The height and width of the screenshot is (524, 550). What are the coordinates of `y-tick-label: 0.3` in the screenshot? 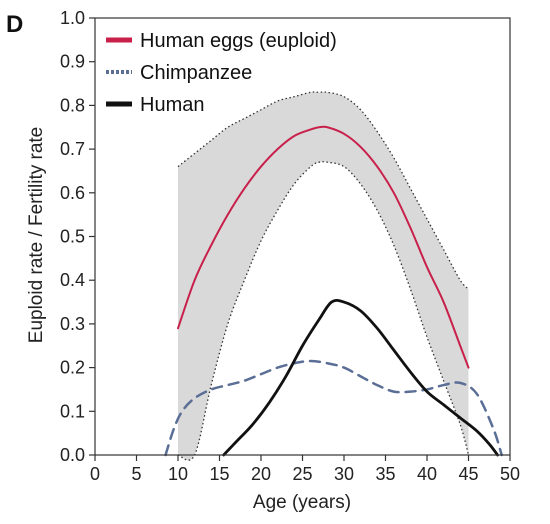 It's located at (72, 324).